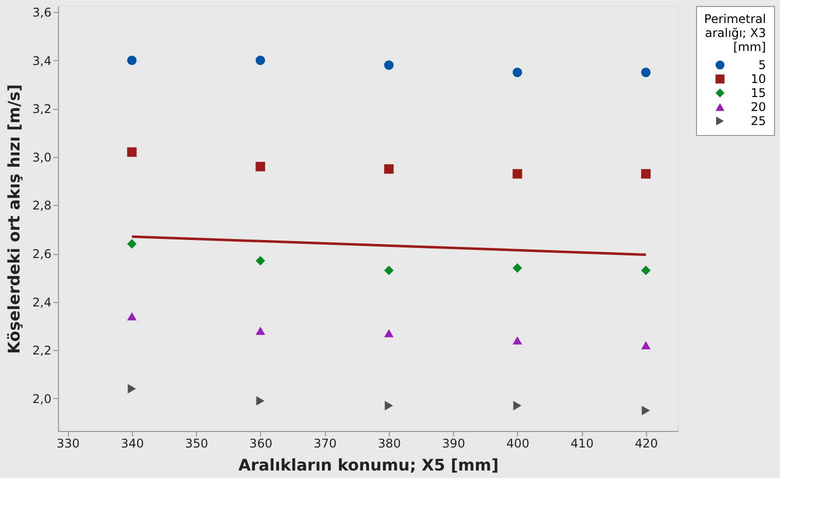  I want to click on y-tick-label: 2,8, so click(42, 205).